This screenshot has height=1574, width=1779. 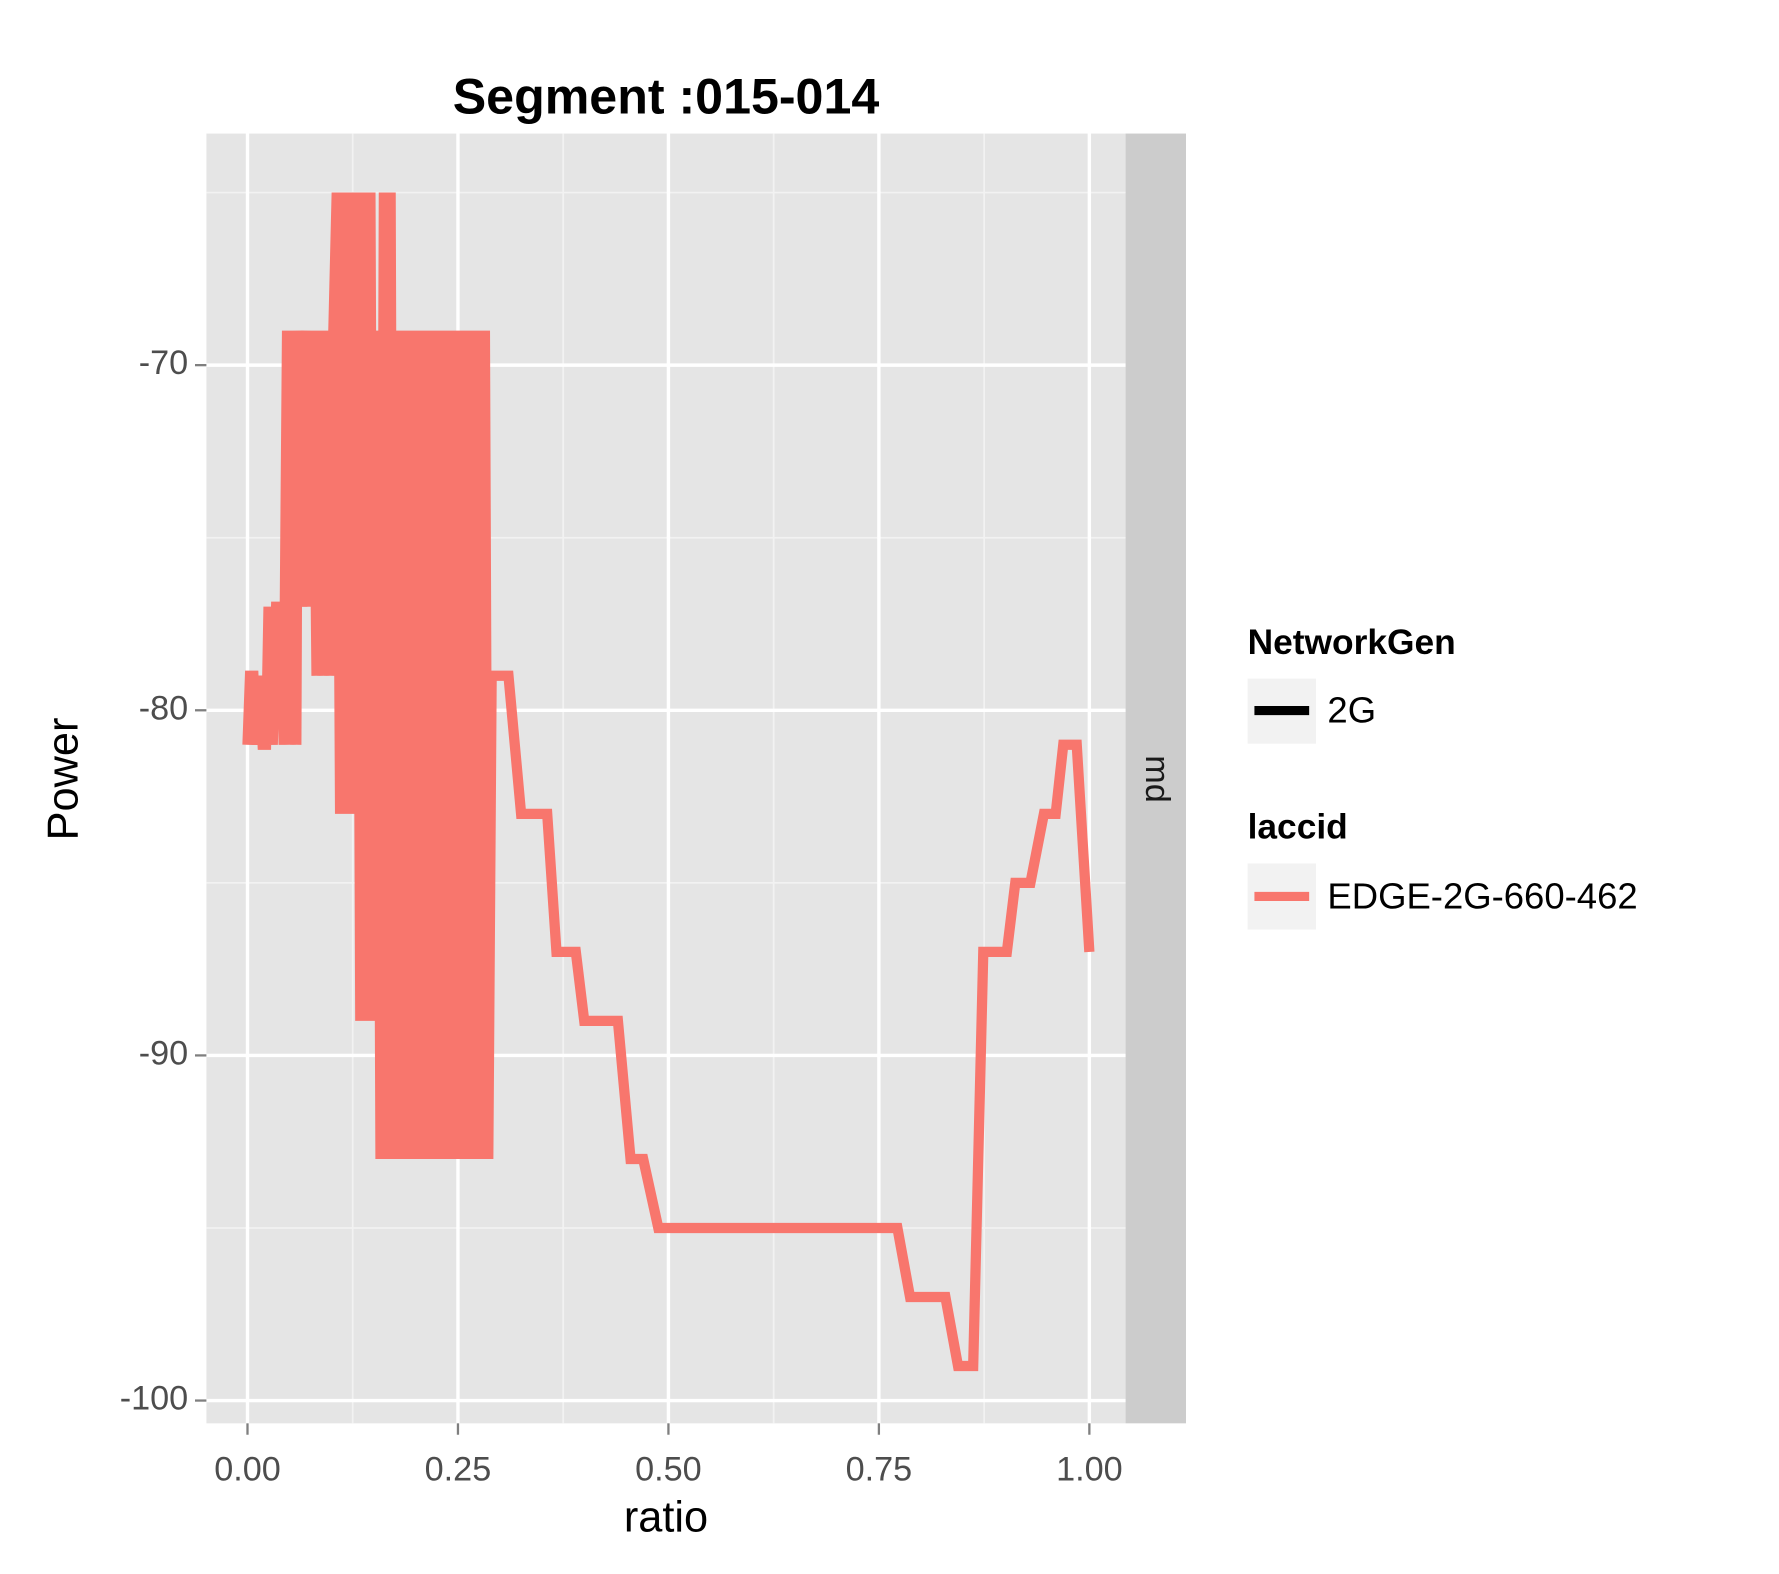 I want to click on facet-label: md, so click(x=1157, y=779).